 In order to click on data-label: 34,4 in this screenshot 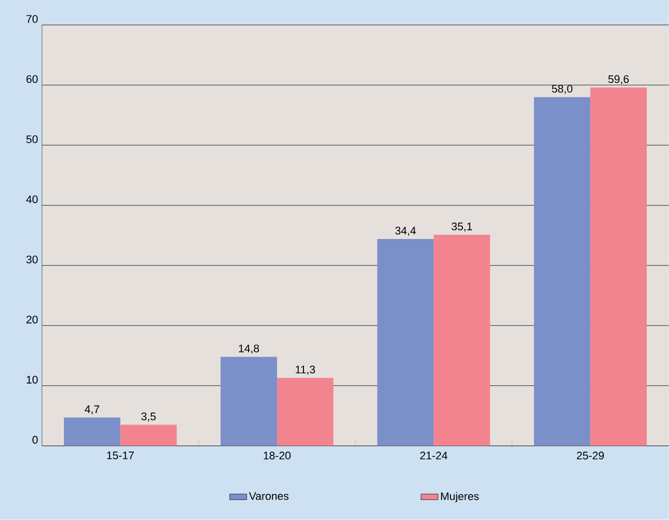, I will do `click(405, 231)`.